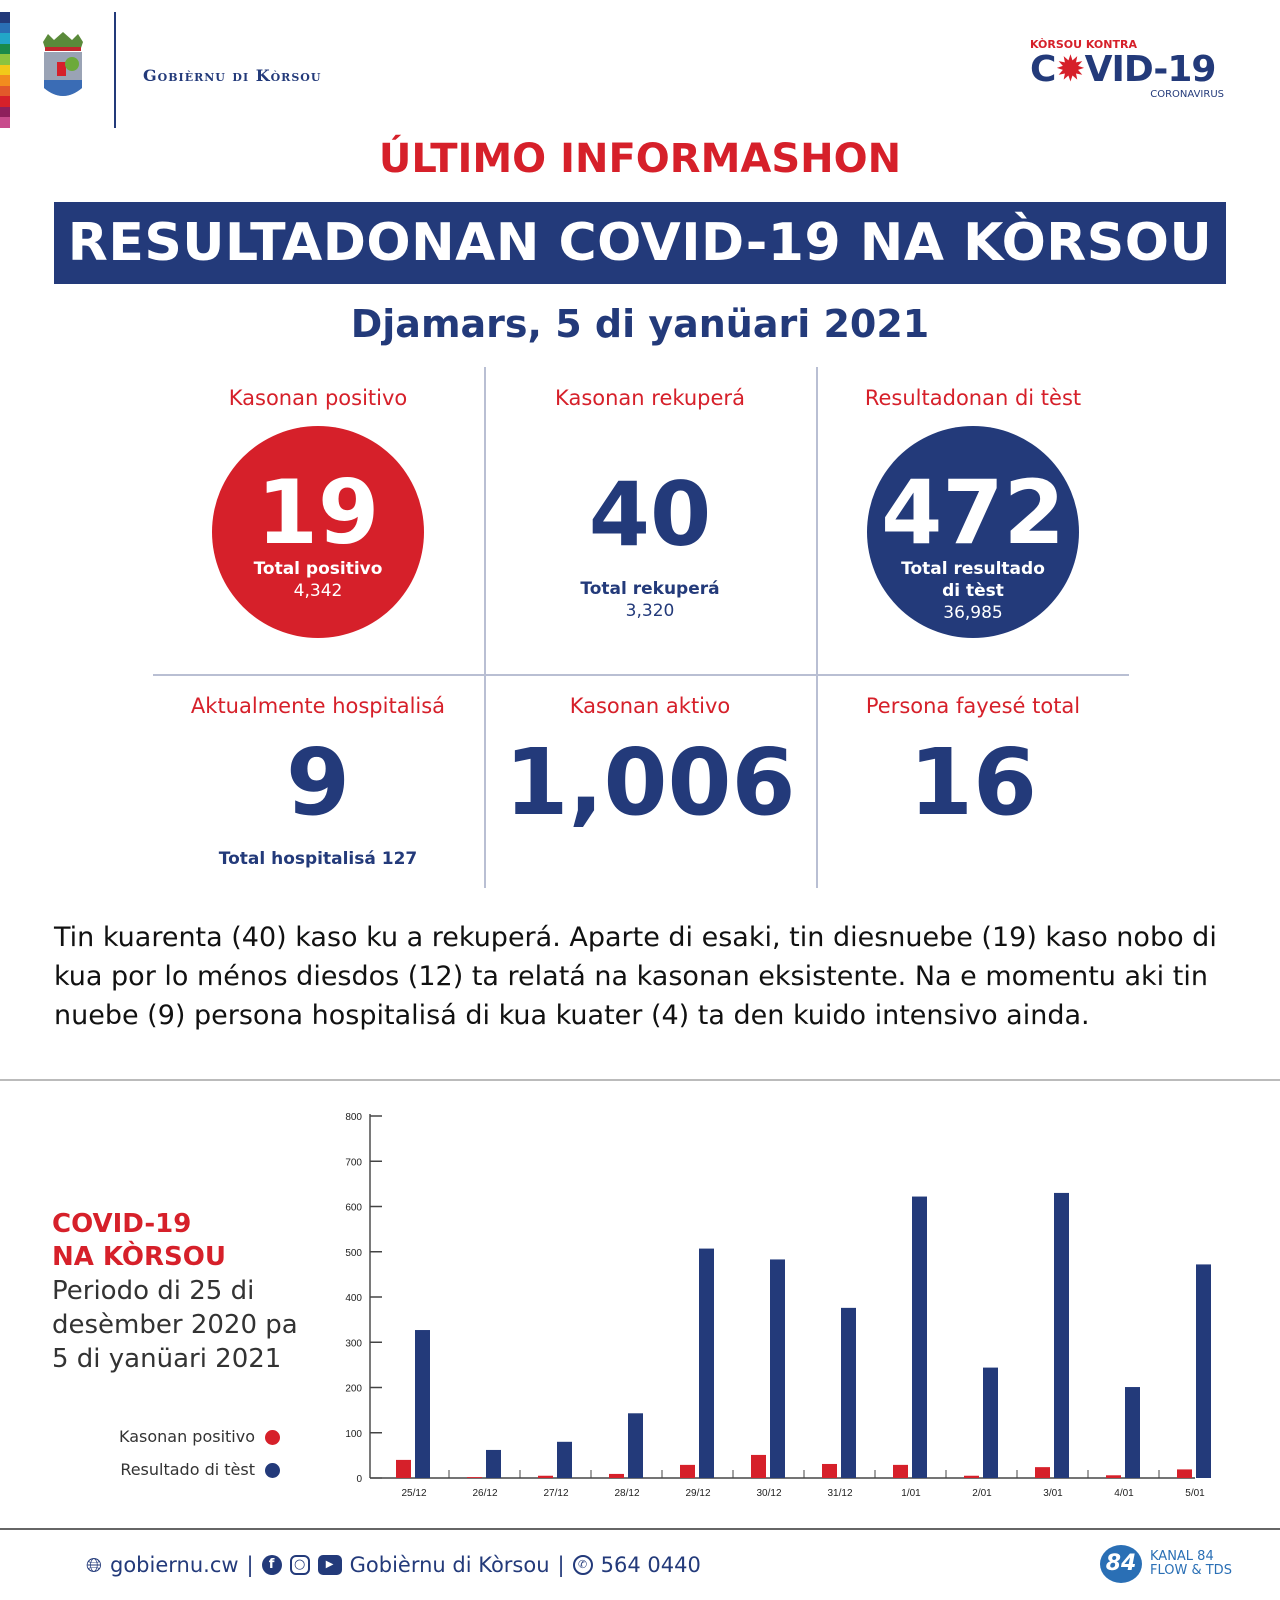 The width and height of the screenshot is (1280, 1600). Describe the element at coordinates (650, 611) in the screenshot. I see `stat-total: 3,320` at that location.